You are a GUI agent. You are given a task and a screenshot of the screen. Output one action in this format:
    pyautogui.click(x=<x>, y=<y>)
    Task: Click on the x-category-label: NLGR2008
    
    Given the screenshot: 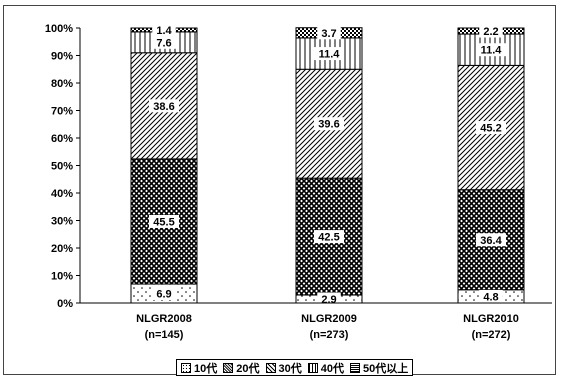 What is the action you would take?
    pyautogui.click(x=164, y=319)
    